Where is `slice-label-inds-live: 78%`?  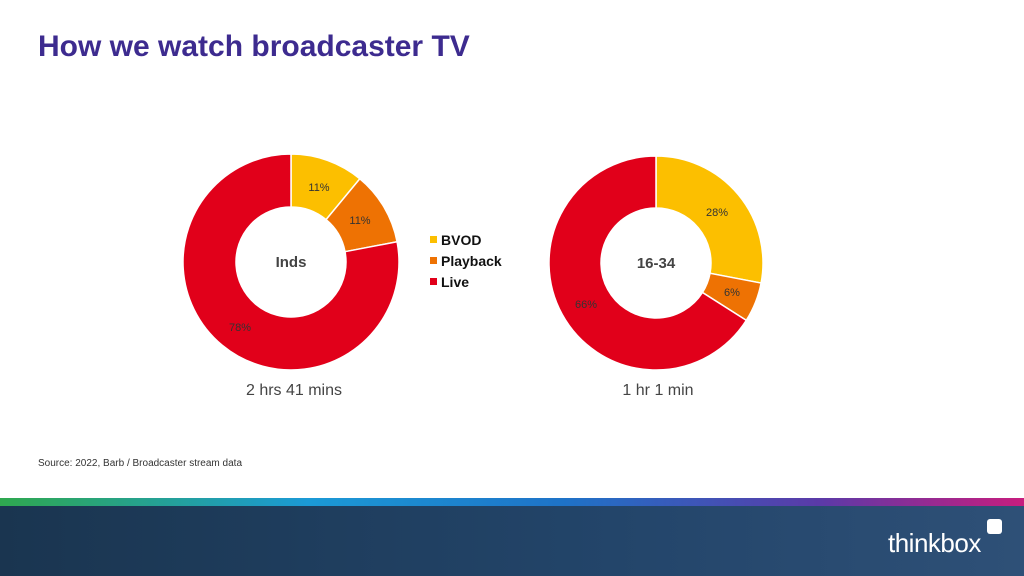
slice-label-inds-live: 78% is located at coordinates (240, 328).